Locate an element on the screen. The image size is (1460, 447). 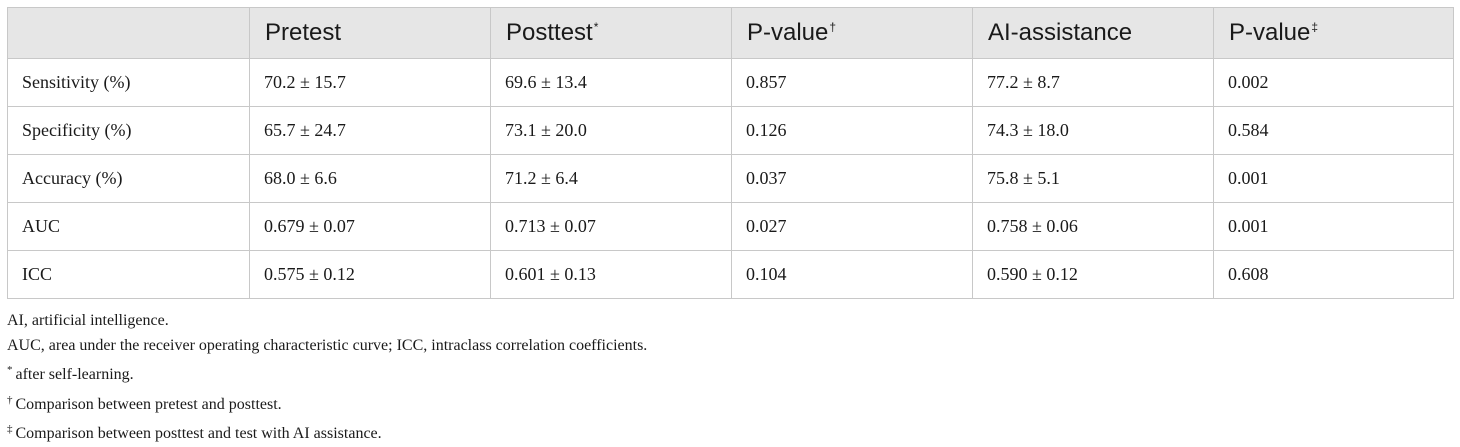
table-cell: 74.3 ± 18.0 is located at coordinates (1093, 130).